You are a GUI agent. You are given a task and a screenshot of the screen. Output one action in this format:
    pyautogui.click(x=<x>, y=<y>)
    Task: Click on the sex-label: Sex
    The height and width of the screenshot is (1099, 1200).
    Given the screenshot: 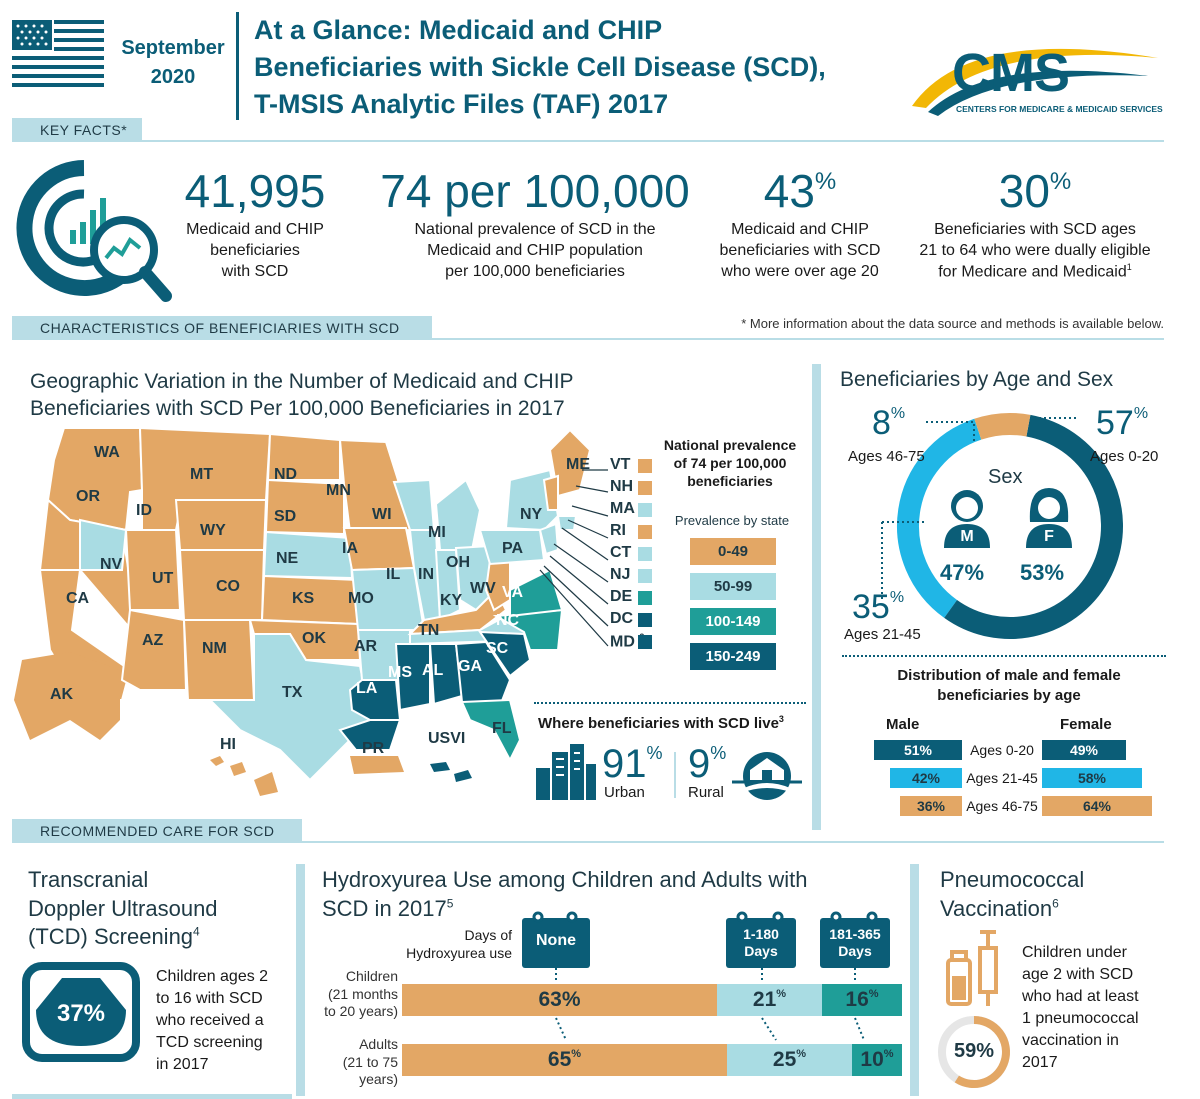 What is the action you would take?
    pyautogui.click(x=1005, y=477)
    